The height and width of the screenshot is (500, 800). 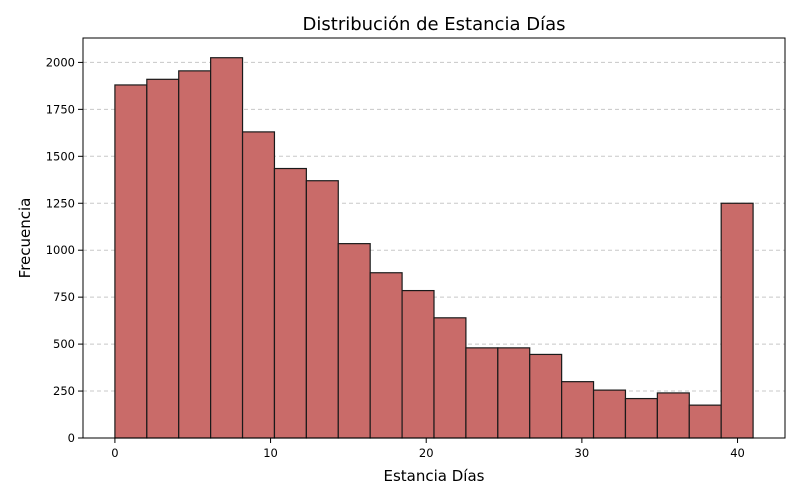 I want to click on y-tick-label: 1000, so click(x=60, y=250).